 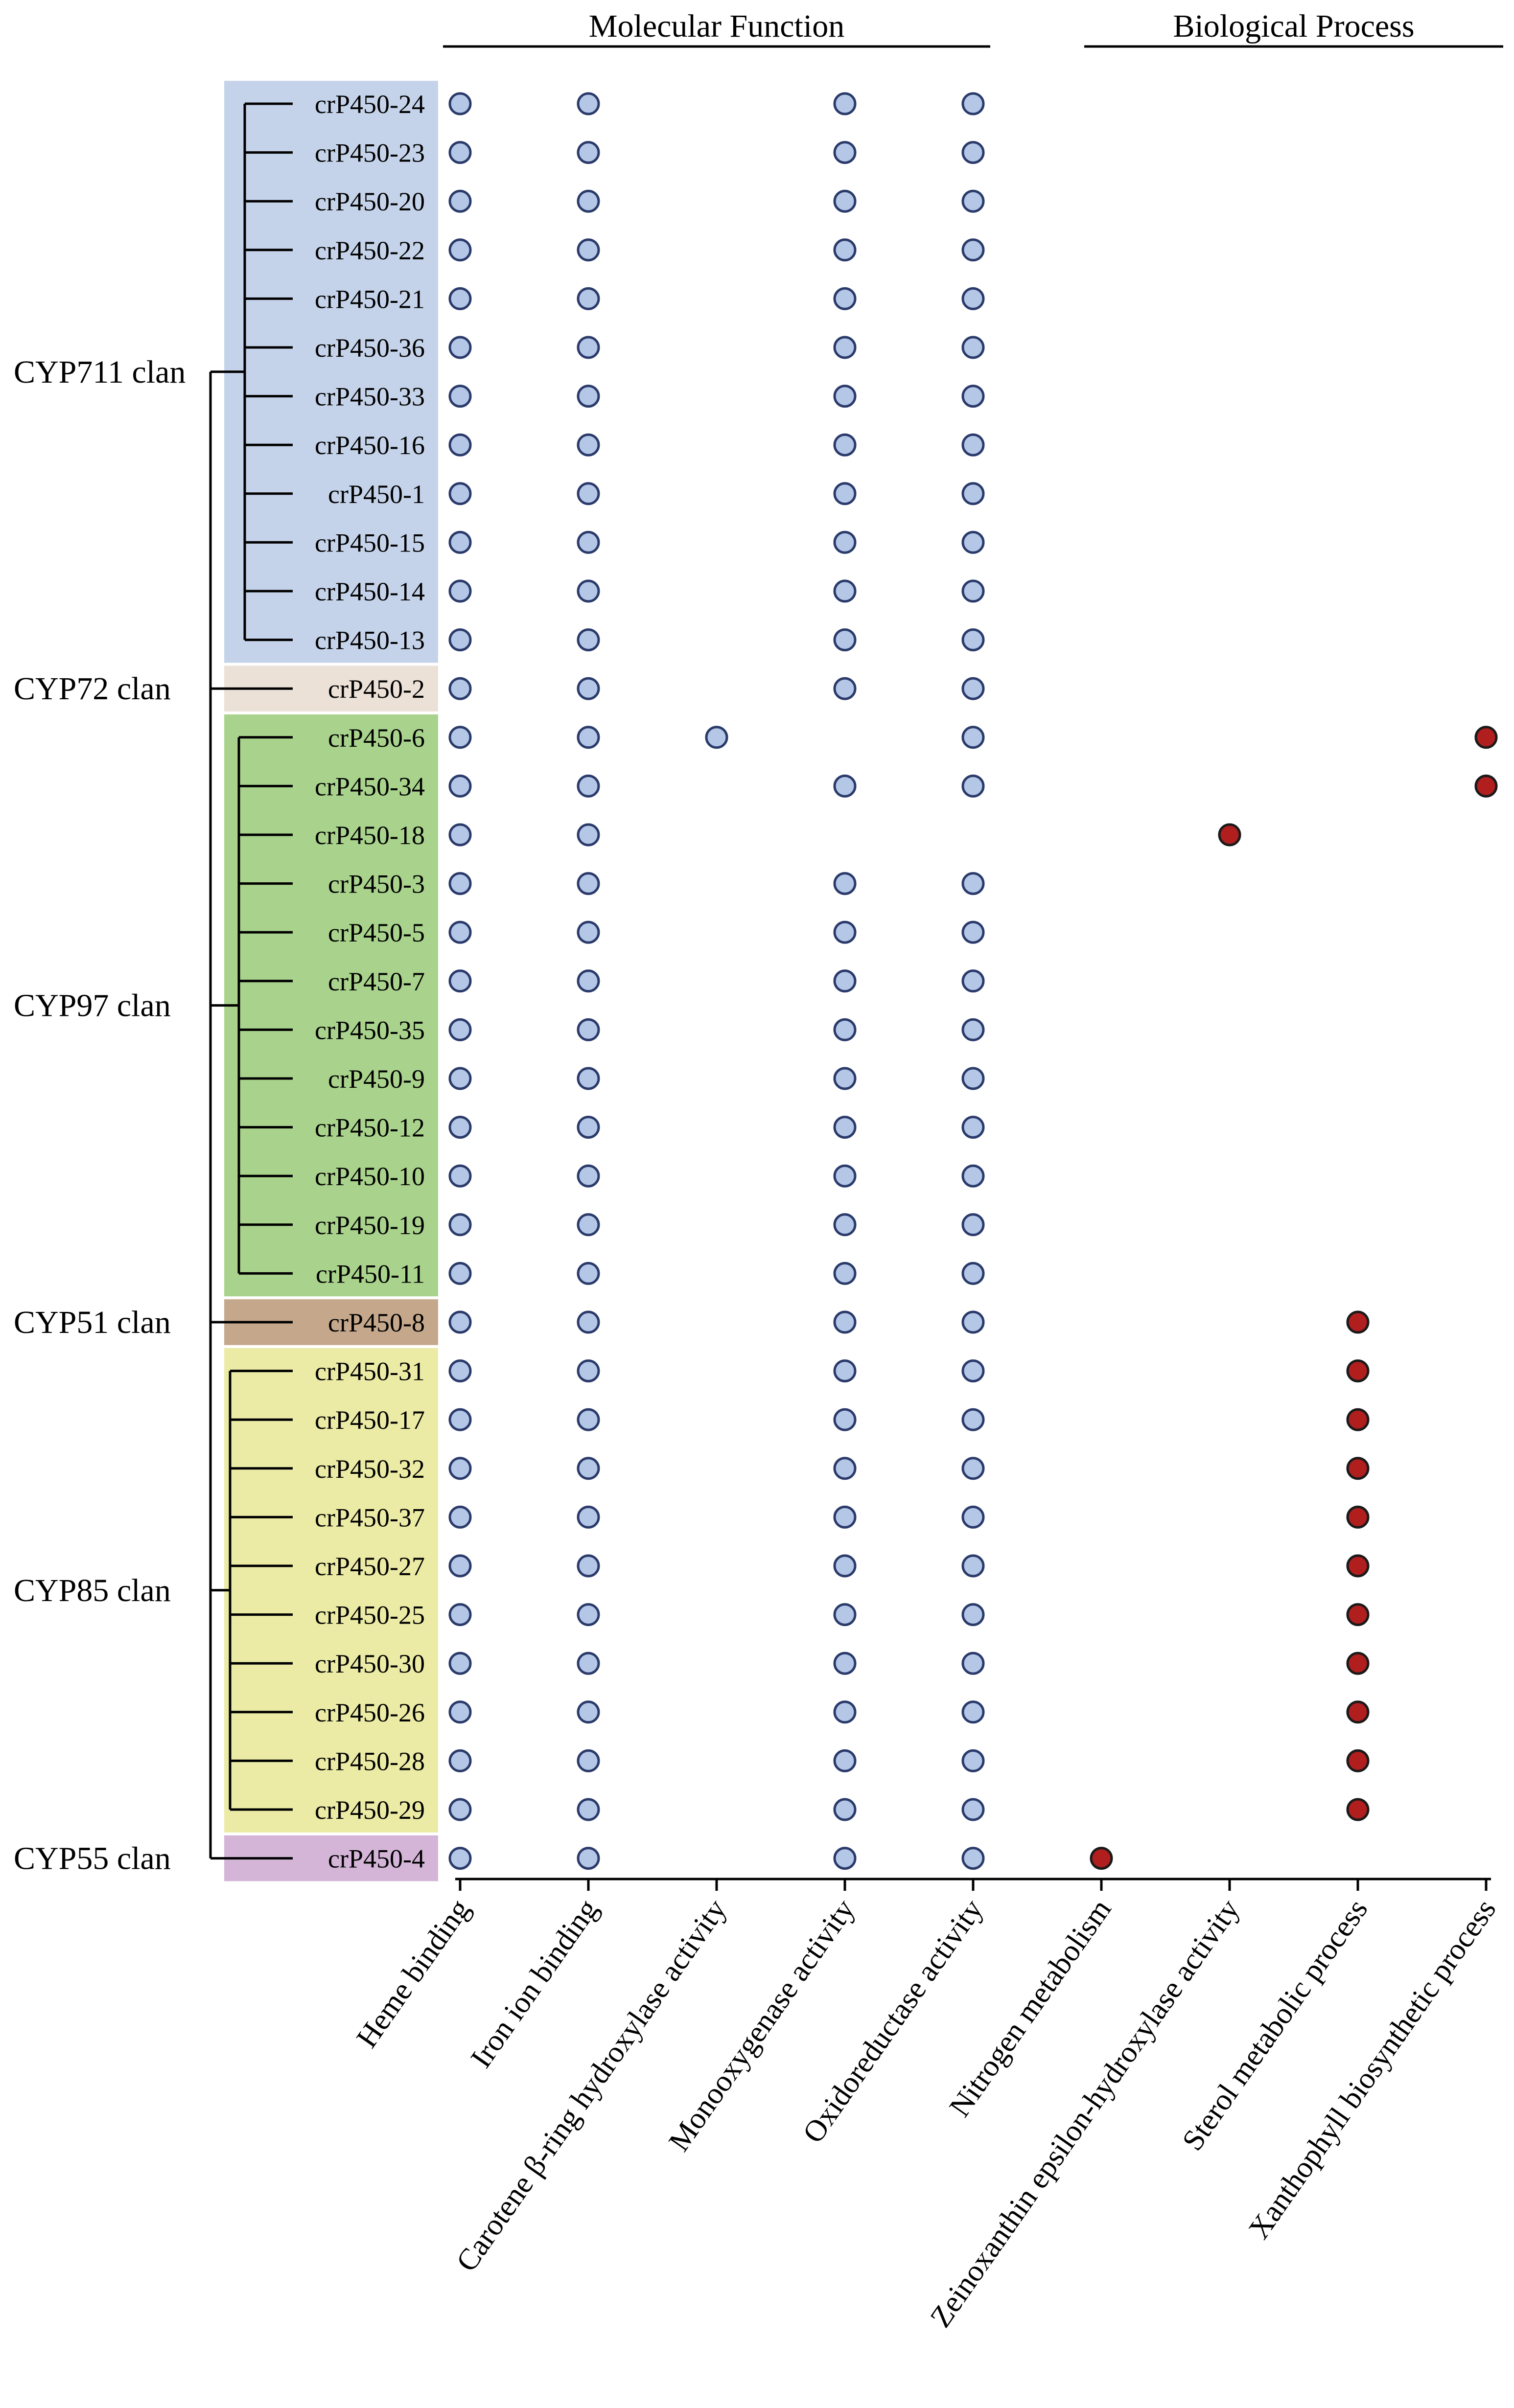 What do you see at coordinates (460, 201) in the screenshot?
I see `dot-crP450-20-heme-binding` at bounding box center [460, 201].